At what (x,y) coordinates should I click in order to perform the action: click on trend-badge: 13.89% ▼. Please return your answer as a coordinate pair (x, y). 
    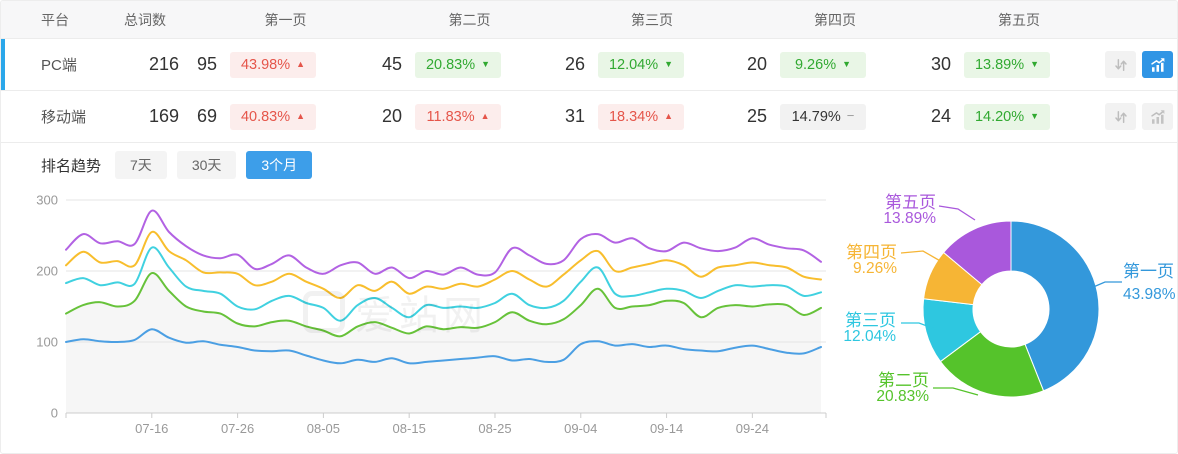
    Looking at the image, I should click on (1007, 64).